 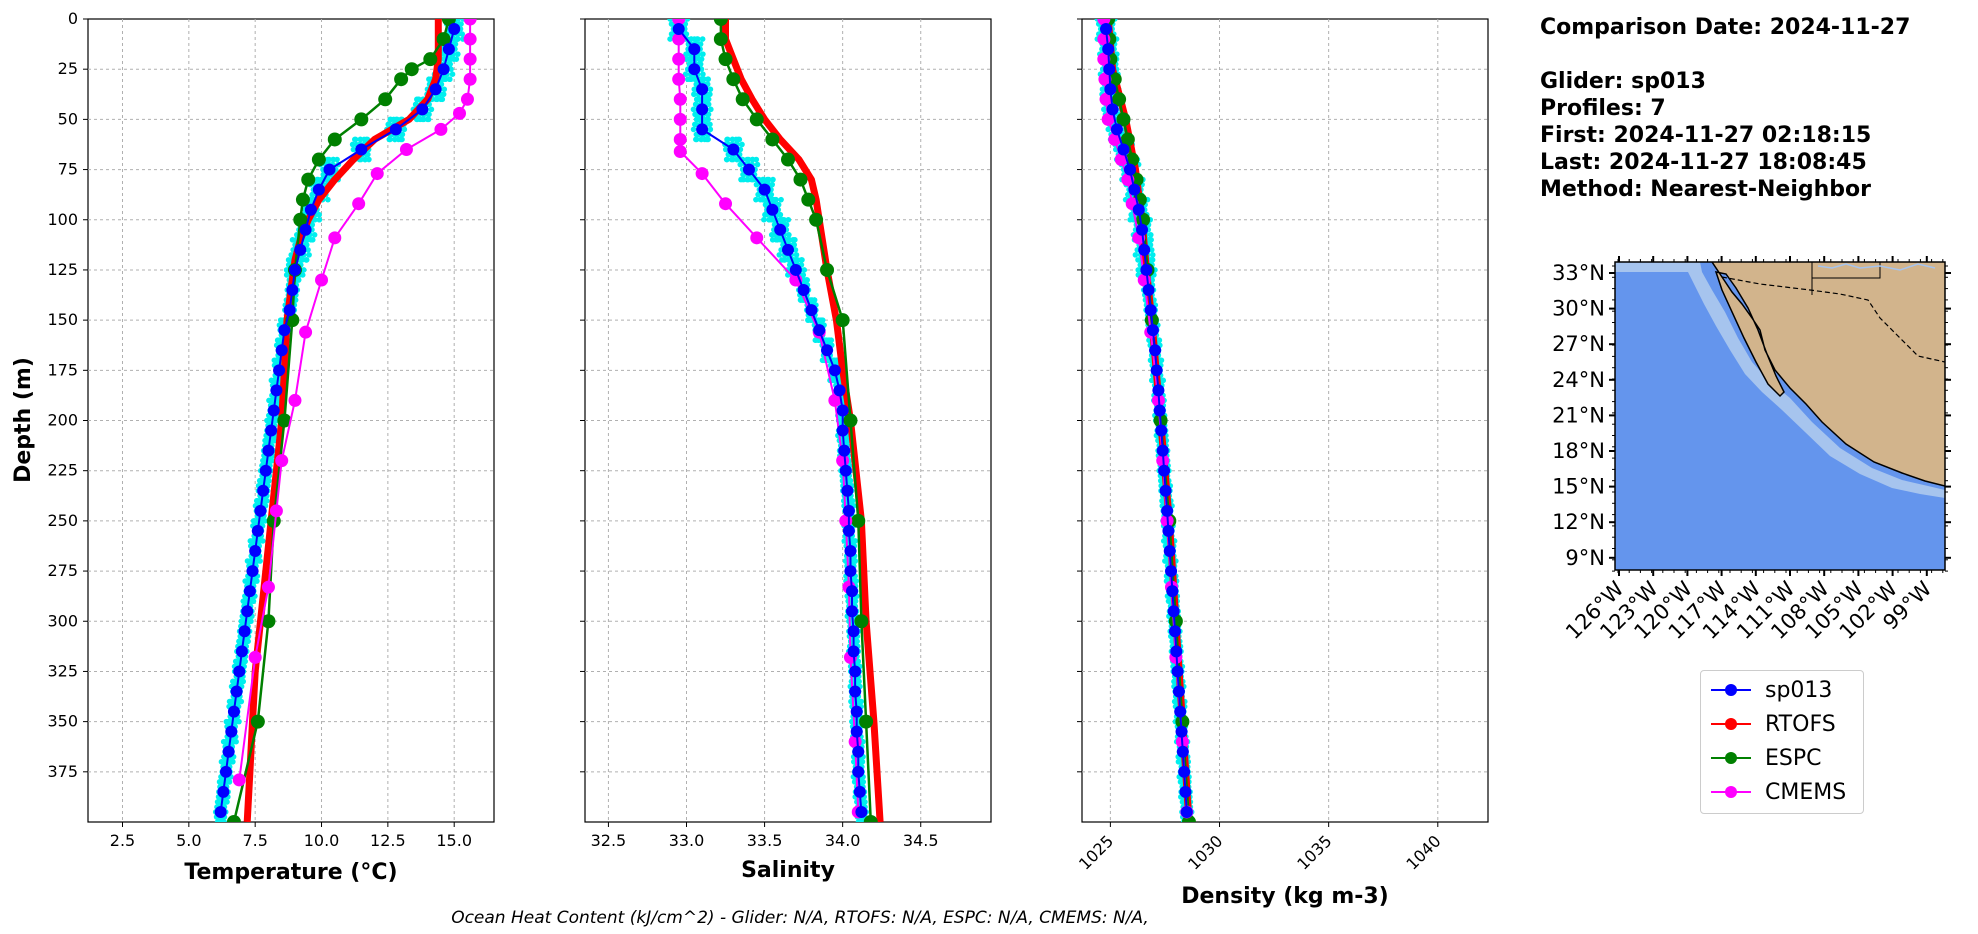 What do you see at coordinates (62, 269) in the screenshot?
I see `y-tick-label: 125` at bounding box center [62, 269].